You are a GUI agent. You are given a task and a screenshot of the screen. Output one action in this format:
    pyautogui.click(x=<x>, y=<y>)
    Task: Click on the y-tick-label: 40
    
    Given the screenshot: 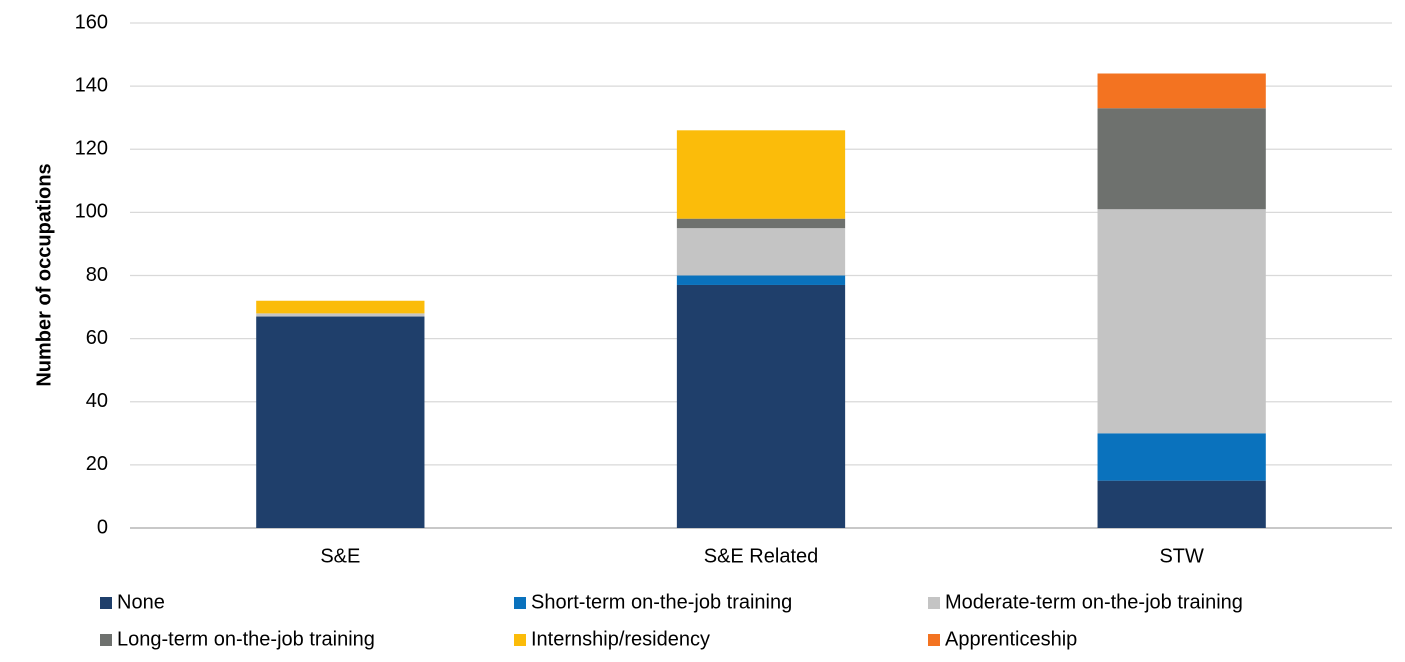 What is the action you would take?
    pyautogui.click(x=97, y=401)
    